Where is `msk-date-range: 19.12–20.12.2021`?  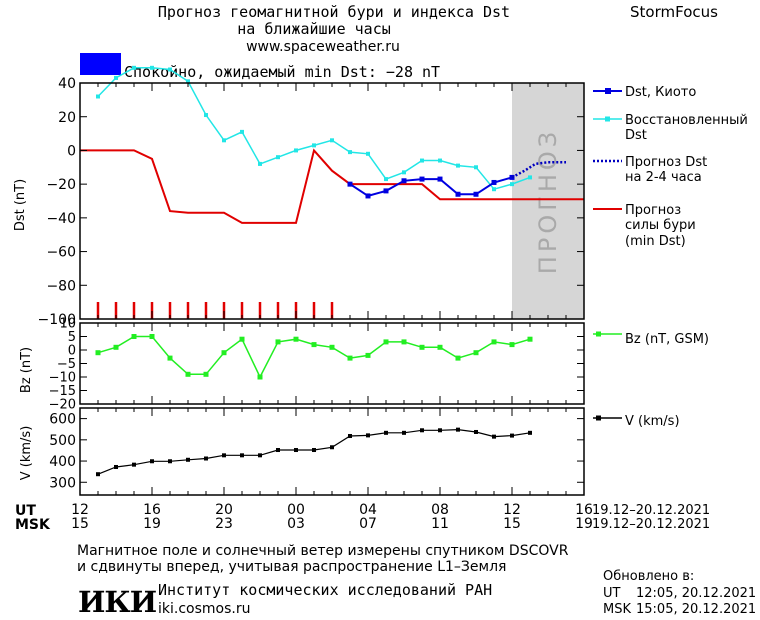 msk-date-range: 19.12–20.12.2021 is located at coordinates (651, 524).